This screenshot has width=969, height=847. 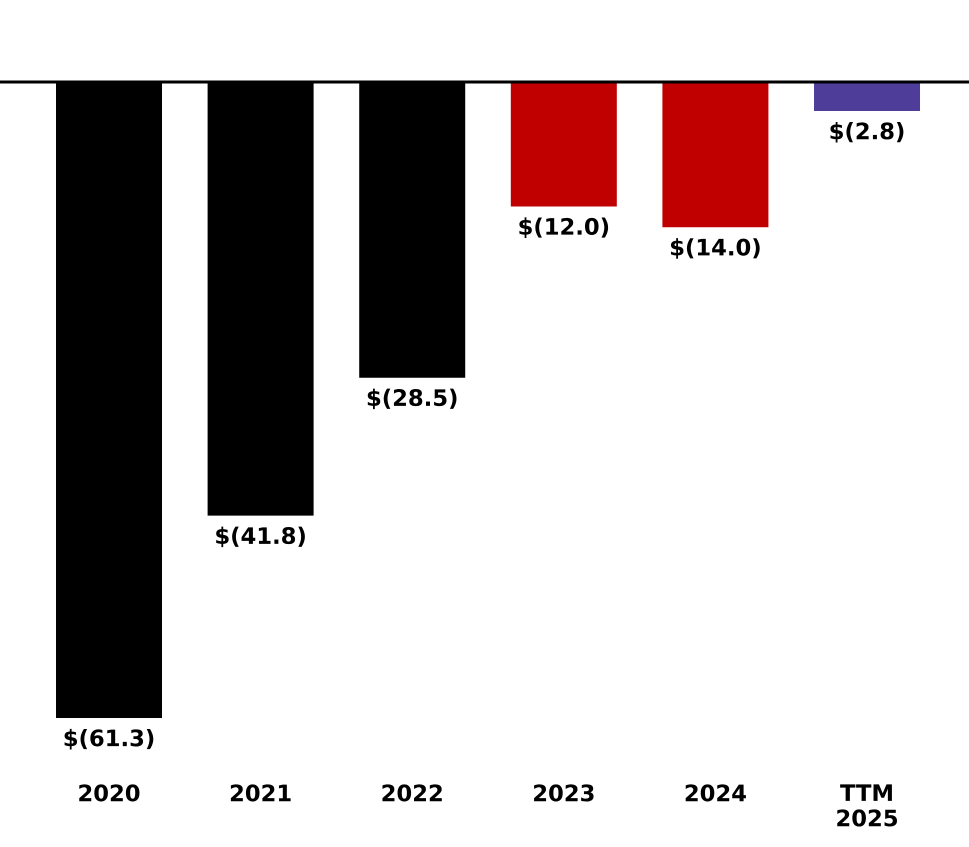 What do you see at coordinates (867, 132) in the screenshot?
I see `data-label: $(2.8)` at bounding box center [867, 132].